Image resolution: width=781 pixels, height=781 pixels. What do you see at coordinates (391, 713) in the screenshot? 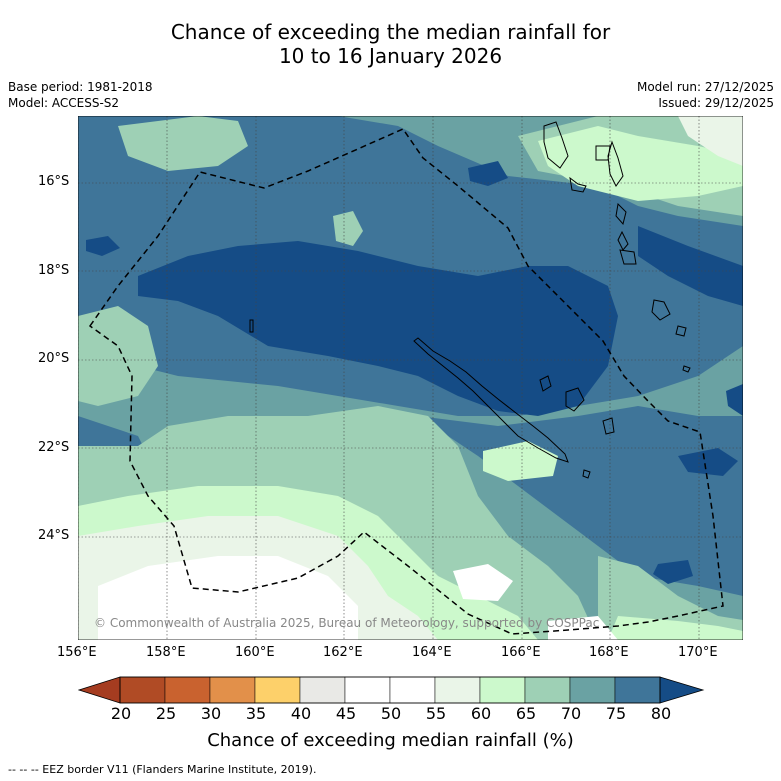
I see `colorbar-tick-50: 50` at bounding box center [391, 713].